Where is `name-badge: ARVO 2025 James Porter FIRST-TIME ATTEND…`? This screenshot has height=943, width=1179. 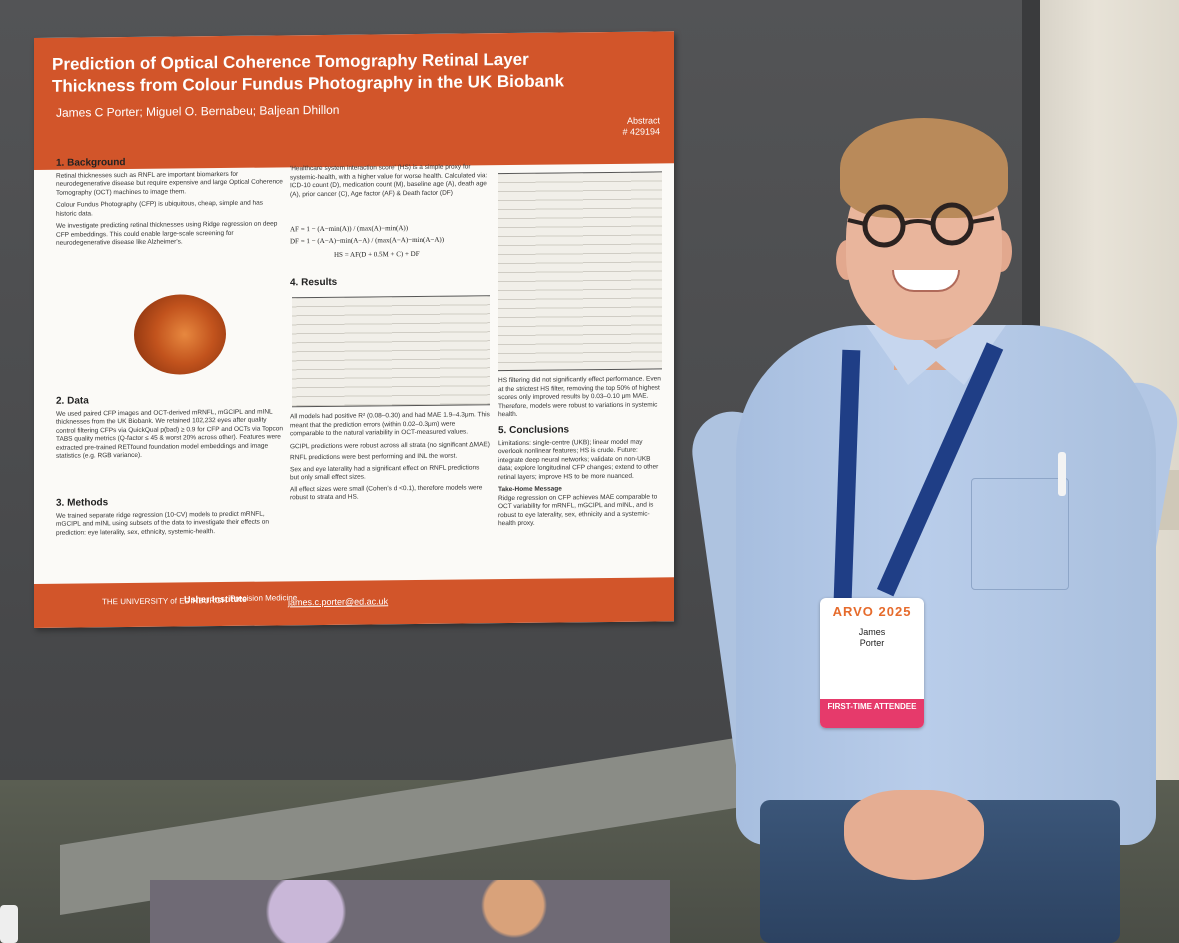 name-badge: ARVO 2025 James Porter FIRST-TIME ATTEND… is located at coordinates (872, 663).